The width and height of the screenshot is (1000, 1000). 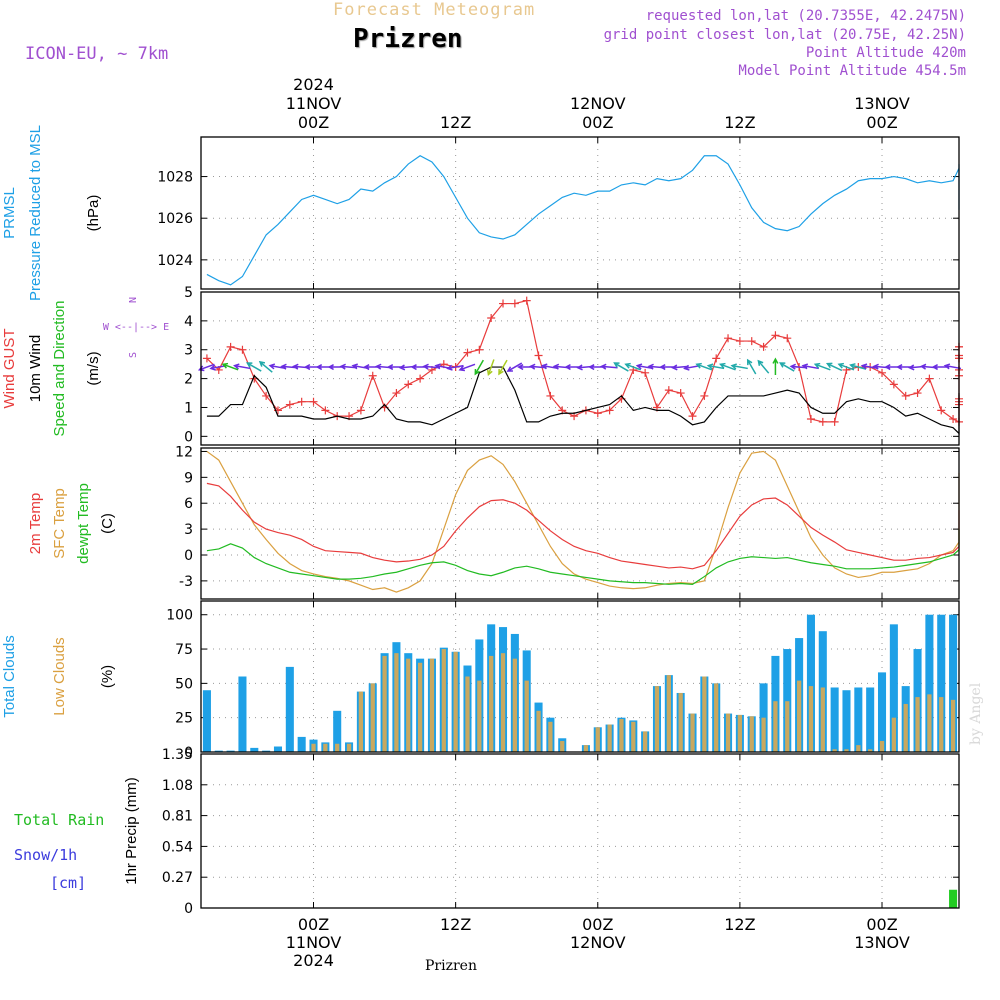 I want to click on ytick-label: 1024, so click(x=175, y=261).